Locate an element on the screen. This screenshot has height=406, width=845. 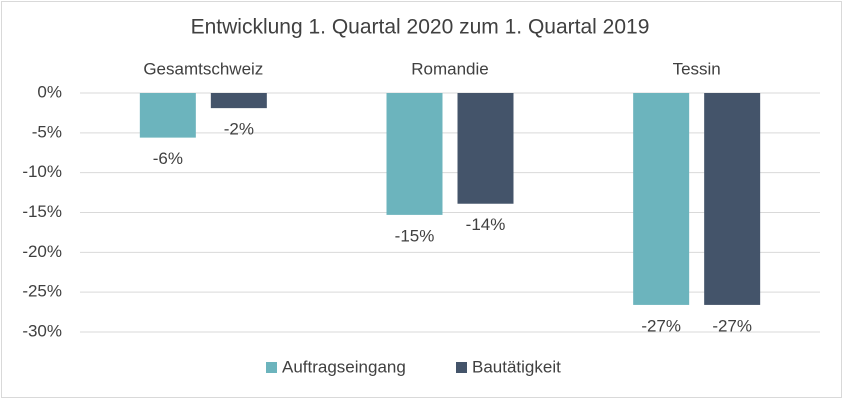
data-label: -15% is located at coordinates (415, 235).